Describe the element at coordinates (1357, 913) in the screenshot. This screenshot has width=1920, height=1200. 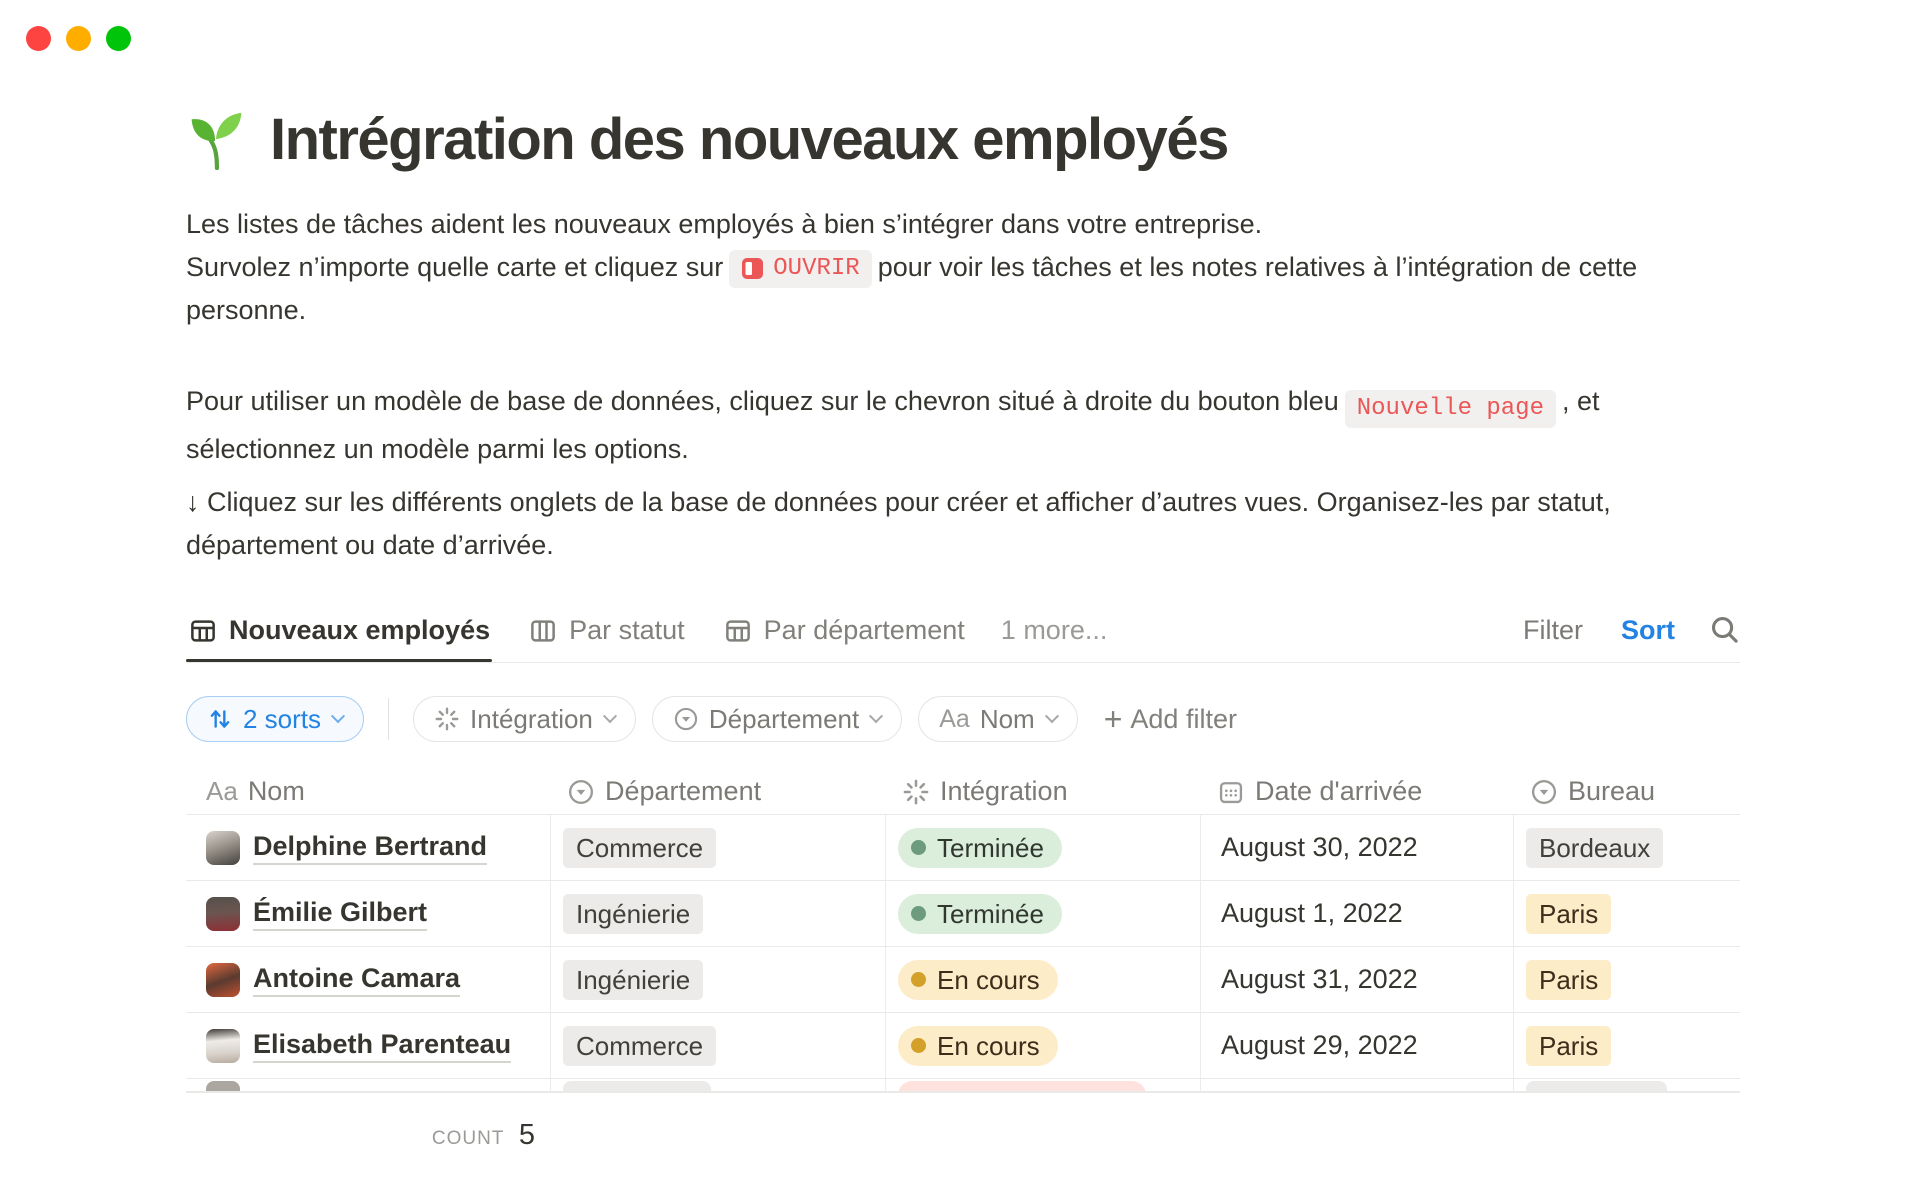
I see `date-cell: August 1, 2022` at that location.